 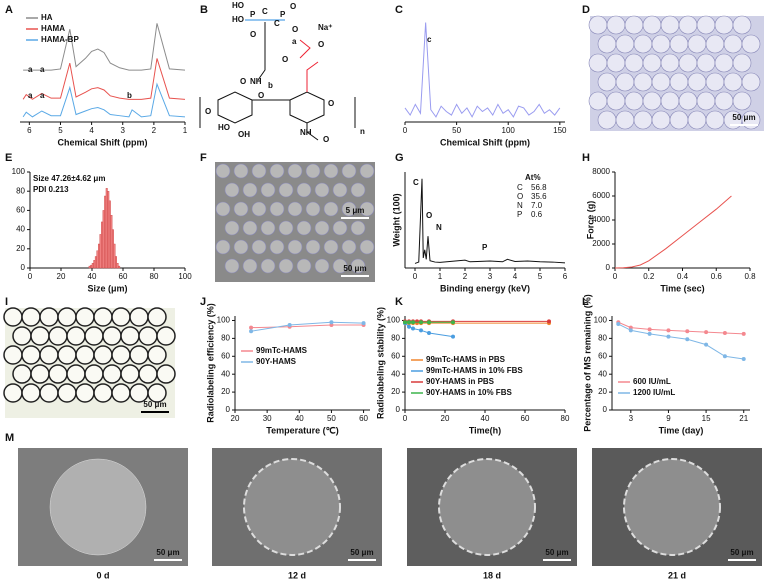 What do you see at coordinates (706, 418) in the screenshot?
I see `x-tick-label: 15` at bounding box center [706, 418].